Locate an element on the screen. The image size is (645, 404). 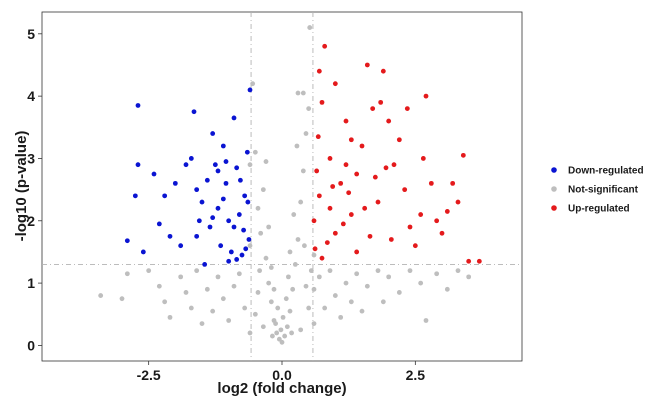
legend-label: Not-significant is located at coordinates (603, 190).